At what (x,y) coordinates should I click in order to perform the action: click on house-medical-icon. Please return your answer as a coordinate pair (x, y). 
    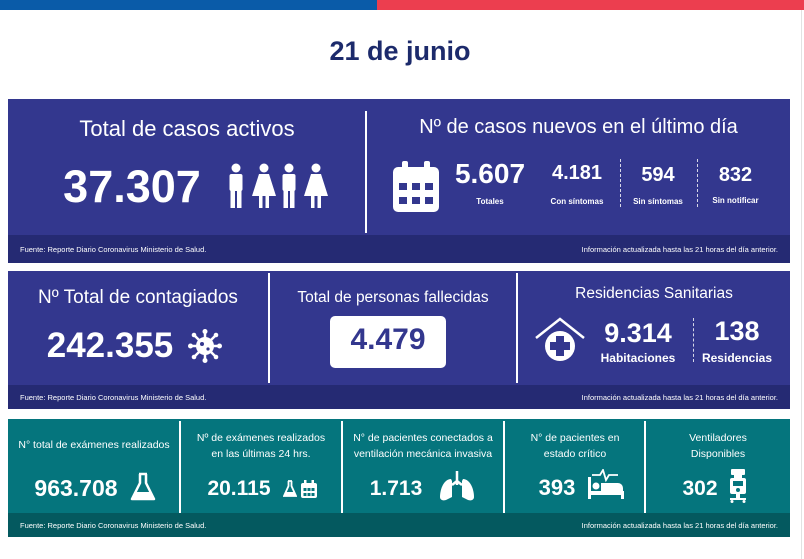
    Looking at the image, I should click on (560, 339).